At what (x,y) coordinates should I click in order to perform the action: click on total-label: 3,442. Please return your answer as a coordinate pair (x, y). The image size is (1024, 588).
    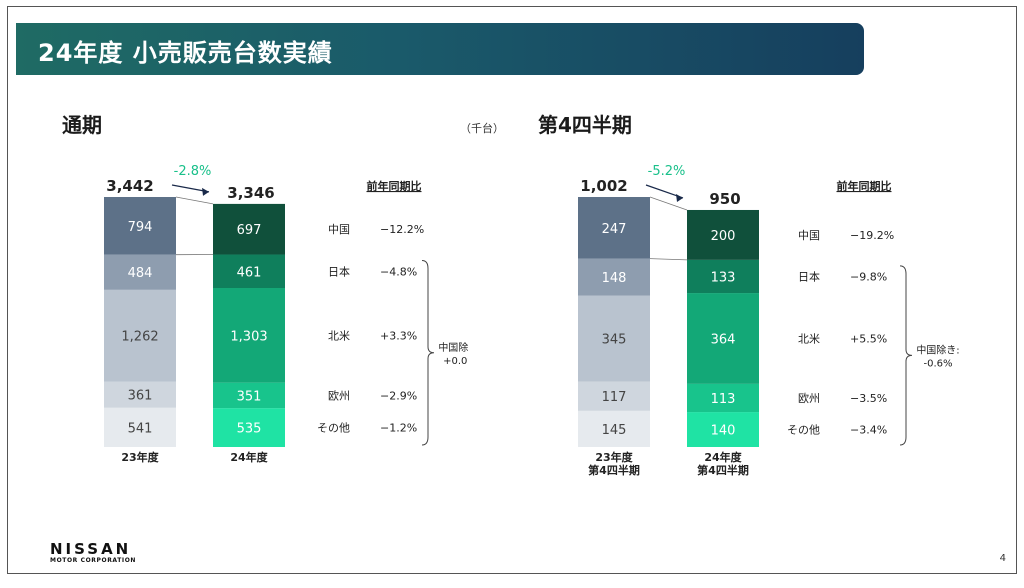
    Looking at the image, I should click on (129, 186).